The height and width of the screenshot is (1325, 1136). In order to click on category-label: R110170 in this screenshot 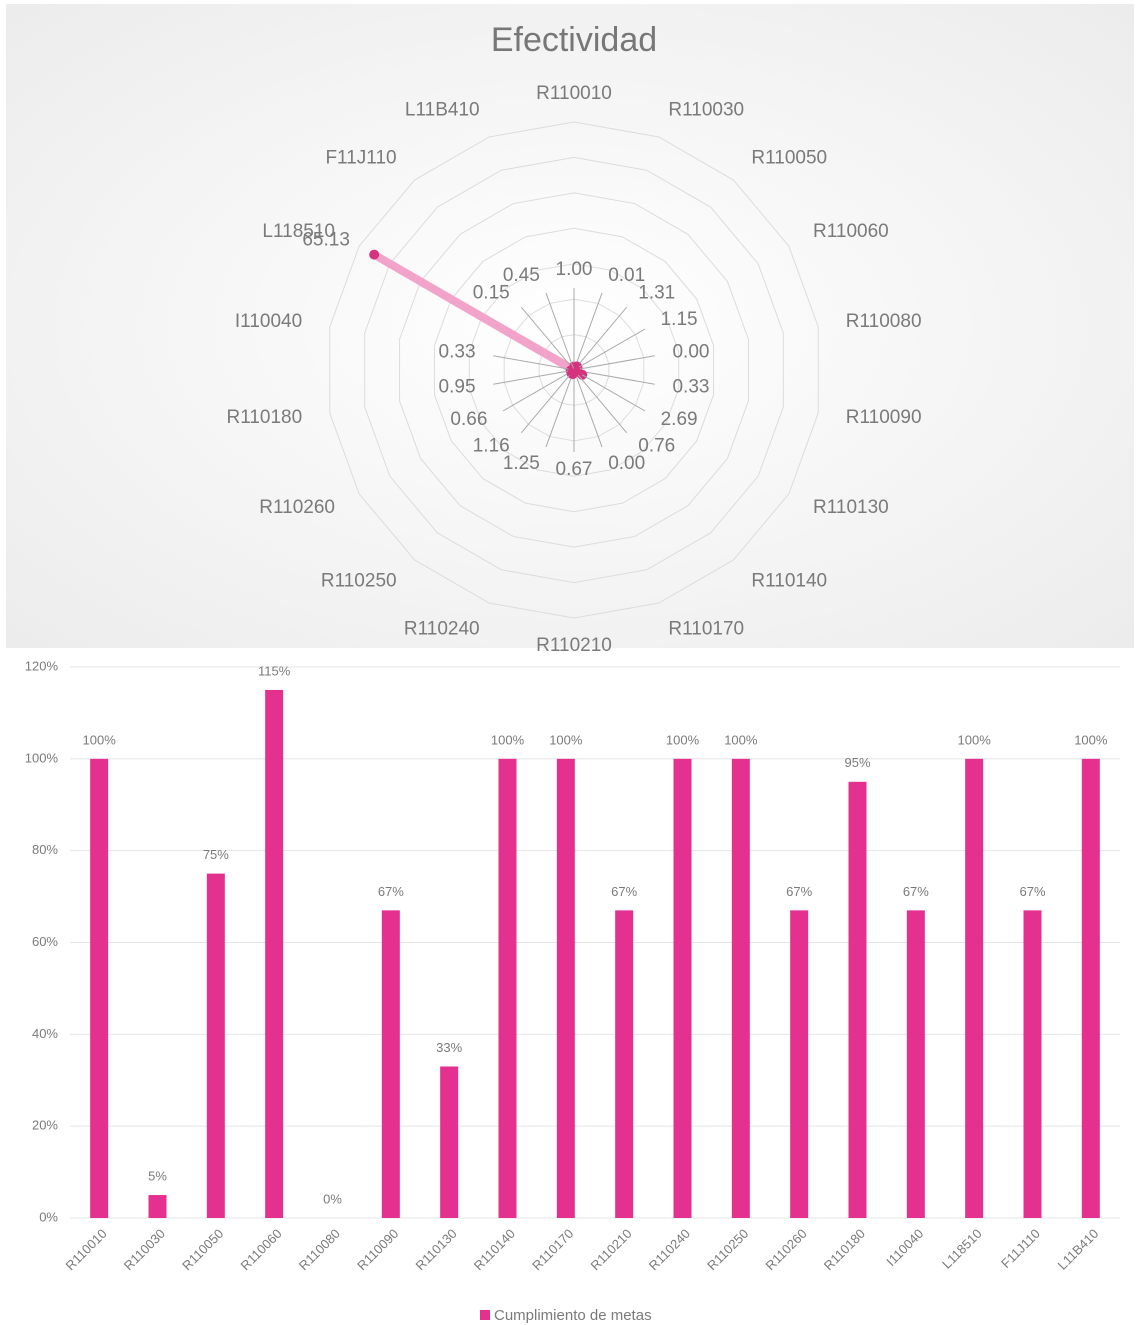, I will do `click(706, 628)`.